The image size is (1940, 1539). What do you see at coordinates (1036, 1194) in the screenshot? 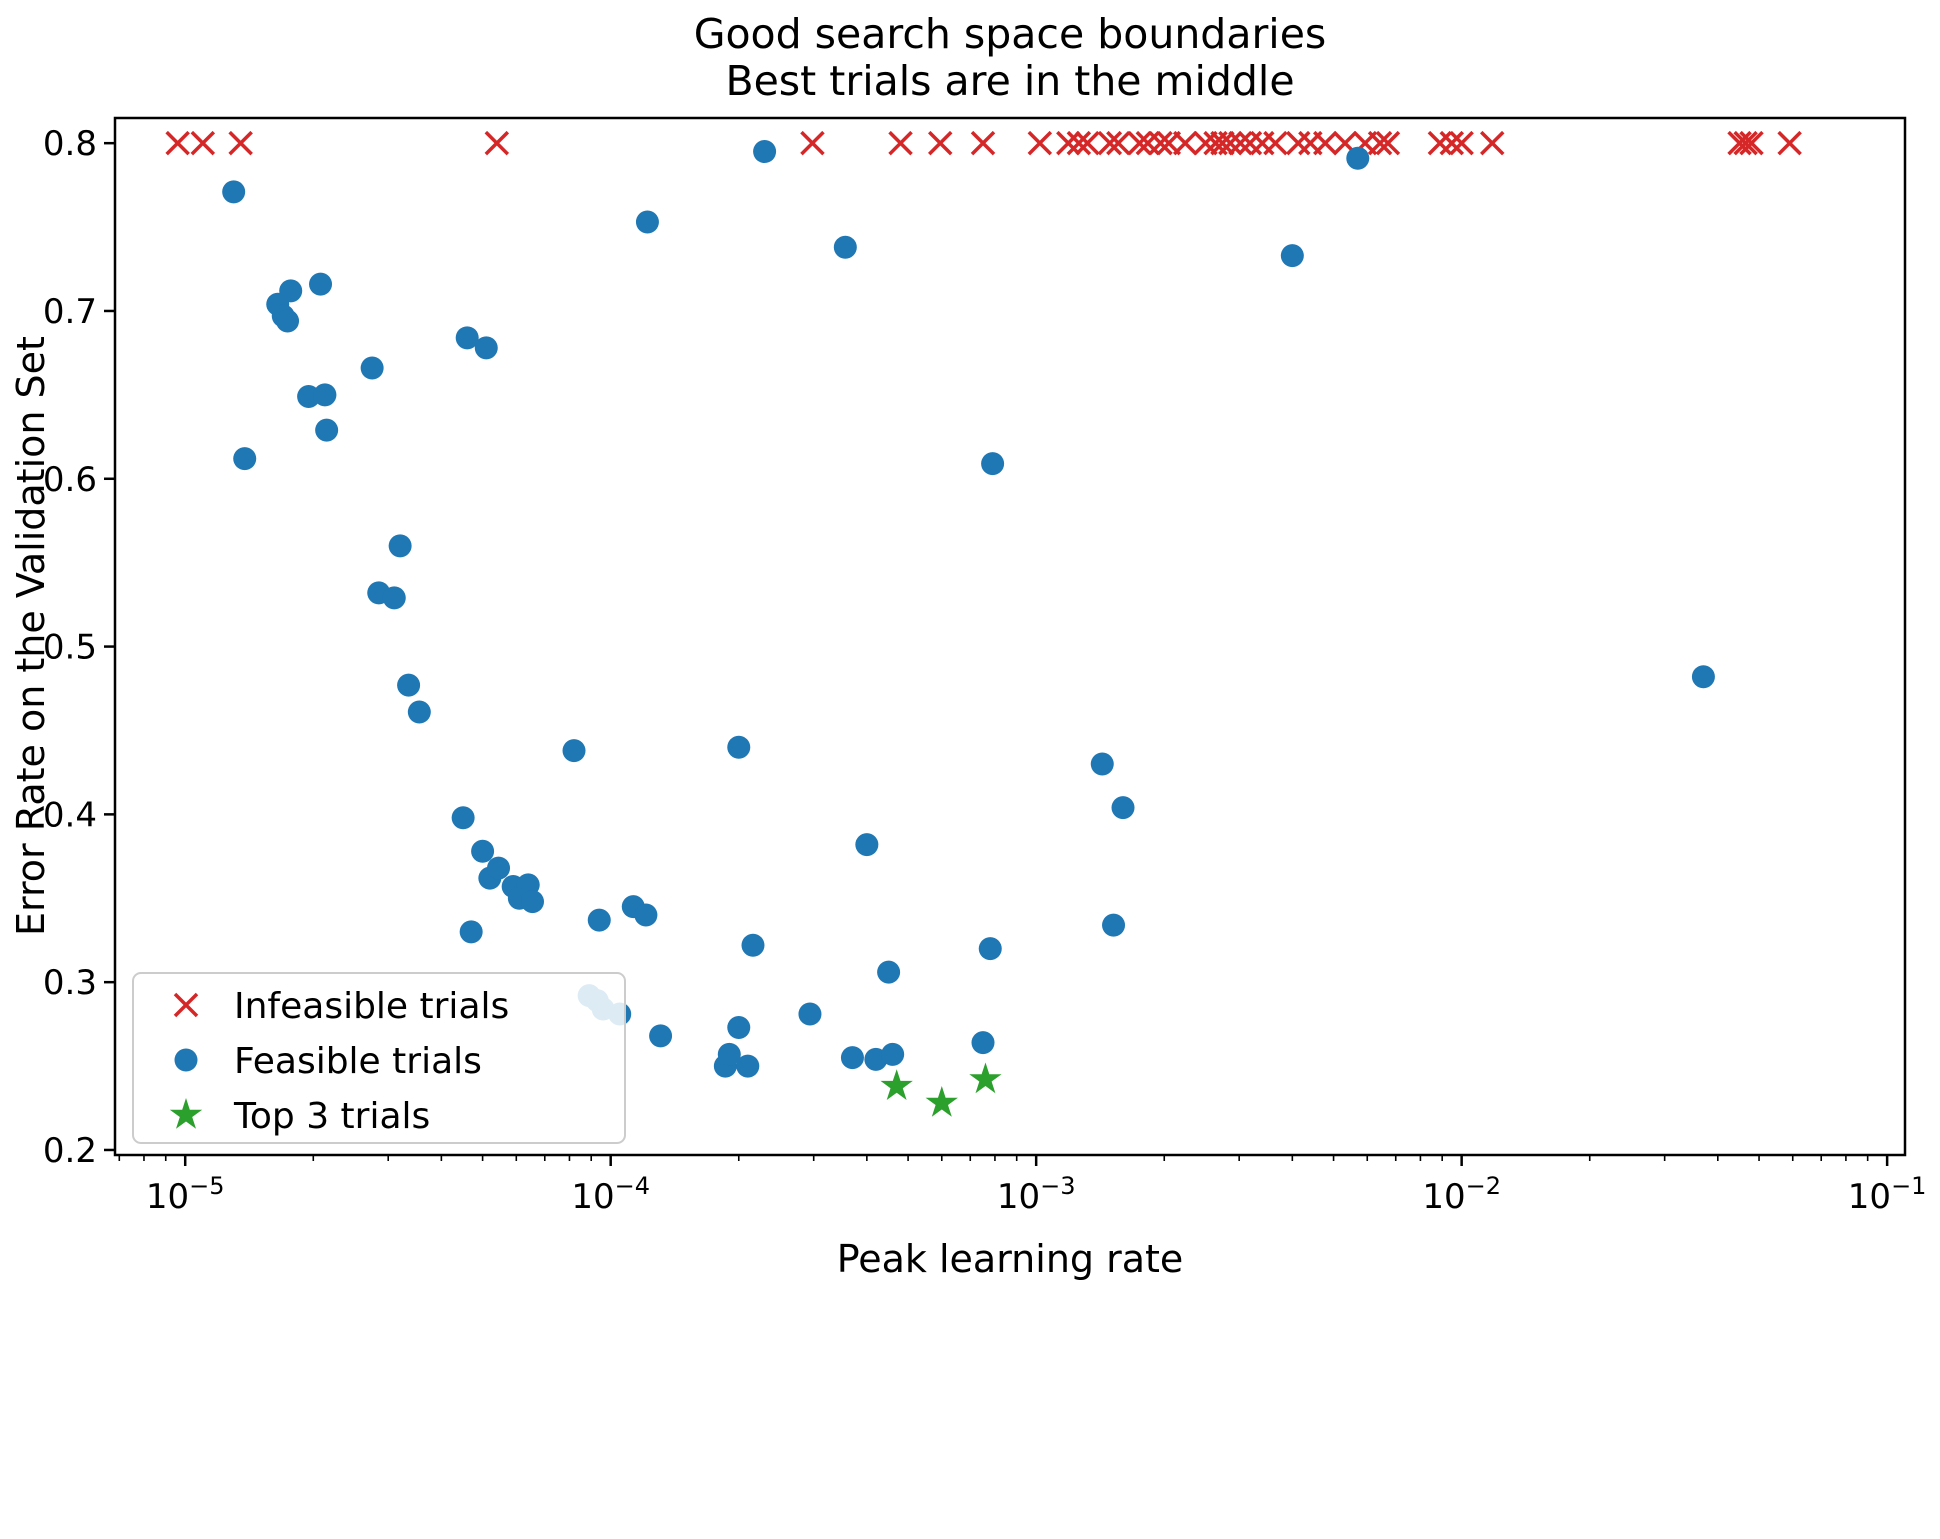
I see `x-tick-label: 10⁻³` at bounding box center [1036, 1194].